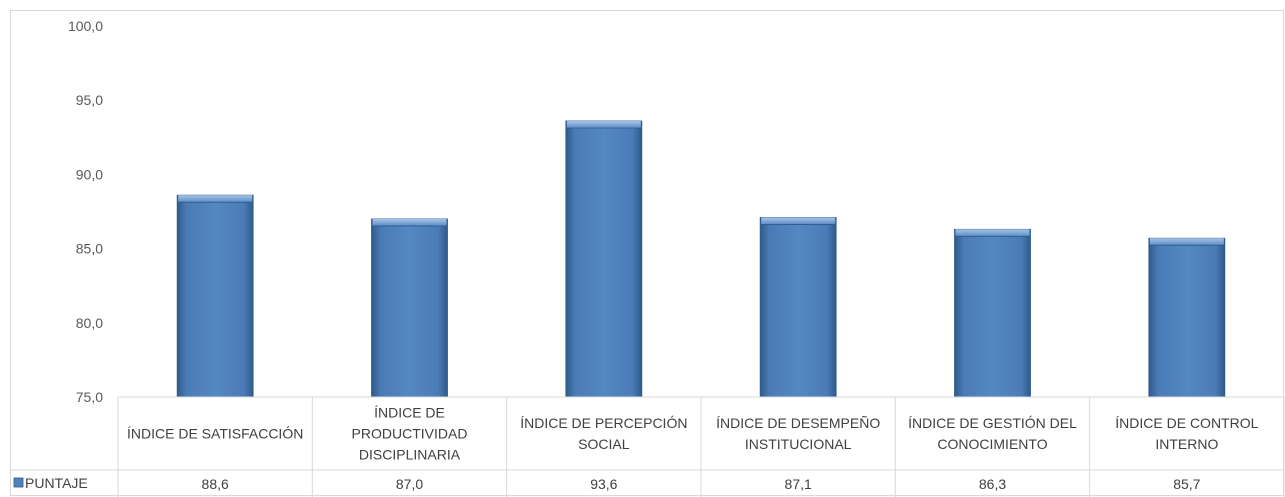 This screenshot has height=497, width=1285. What do you see at coordinates (603, 484) in the screenshot?
I see `data-value-label: 93,6` at bounding box center [603, 484].